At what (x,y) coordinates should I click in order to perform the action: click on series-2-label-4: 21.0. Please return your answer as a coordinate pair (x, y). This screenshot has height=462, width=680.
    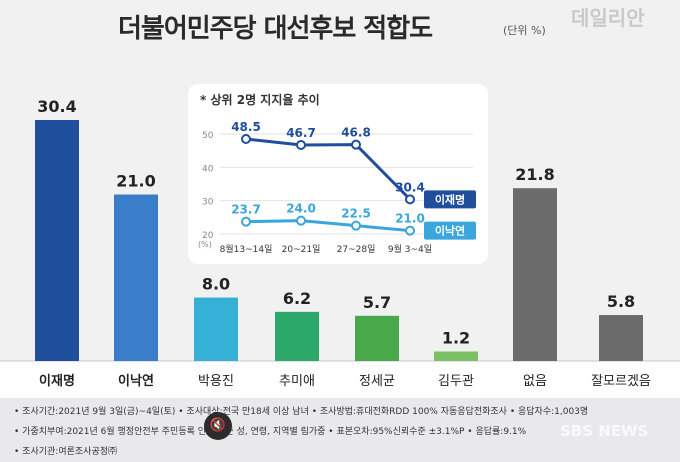
    Looking at the image, I should click on (410, 219).